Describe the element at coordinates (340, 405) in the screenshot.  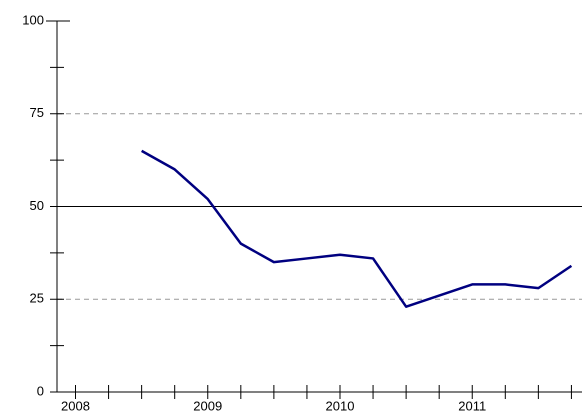
I see `x-tick-label: 2010` at that location.